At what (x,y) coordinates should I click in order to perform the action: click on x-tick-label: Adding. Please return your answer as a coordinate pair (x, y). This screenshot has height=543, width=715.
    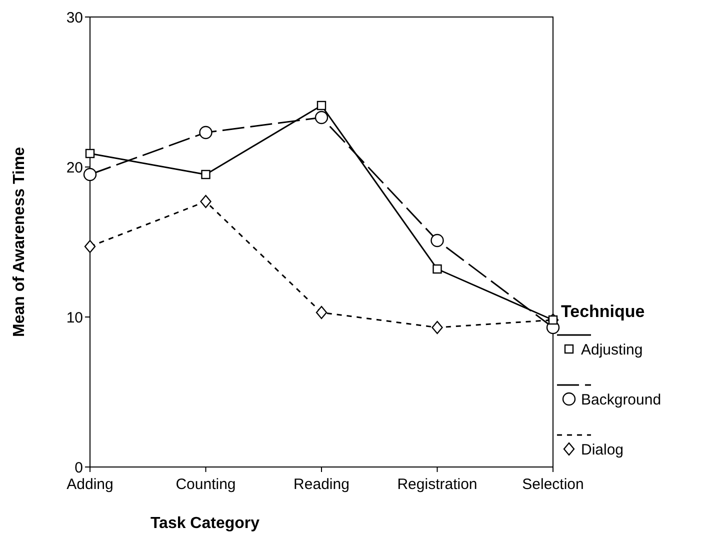
    Looking at the image, I should click on (90, 484).